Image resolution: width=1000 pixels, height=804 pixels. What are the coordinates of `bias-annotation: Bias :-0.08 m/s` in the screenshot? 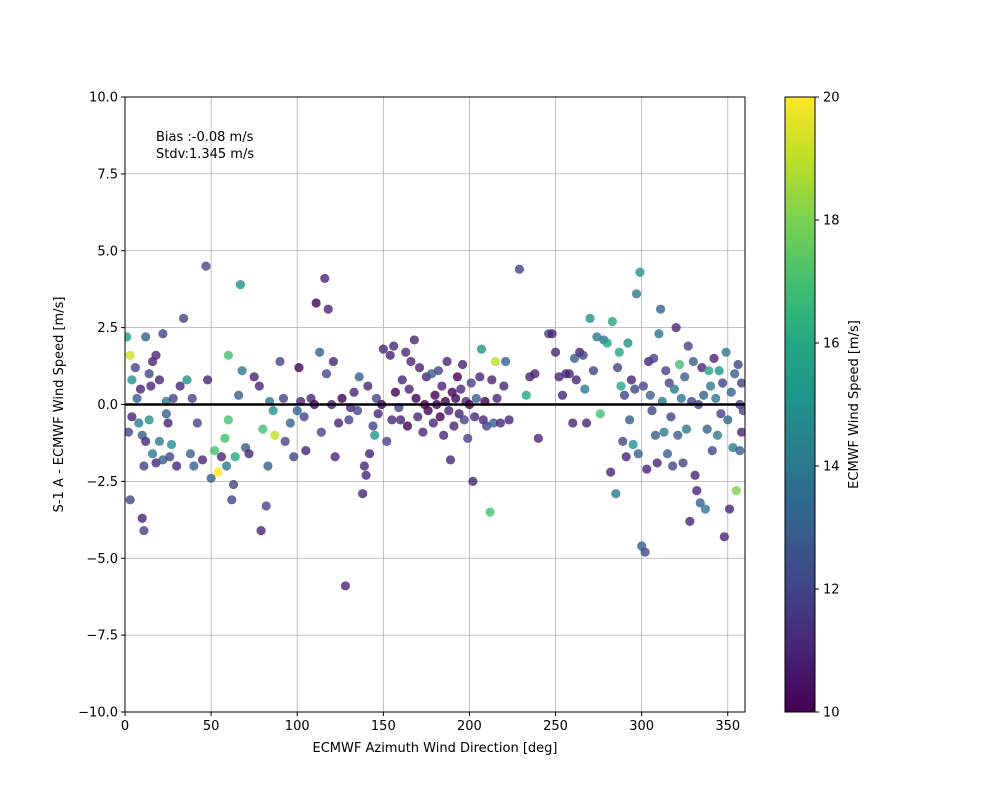 It's located at (205, 137).